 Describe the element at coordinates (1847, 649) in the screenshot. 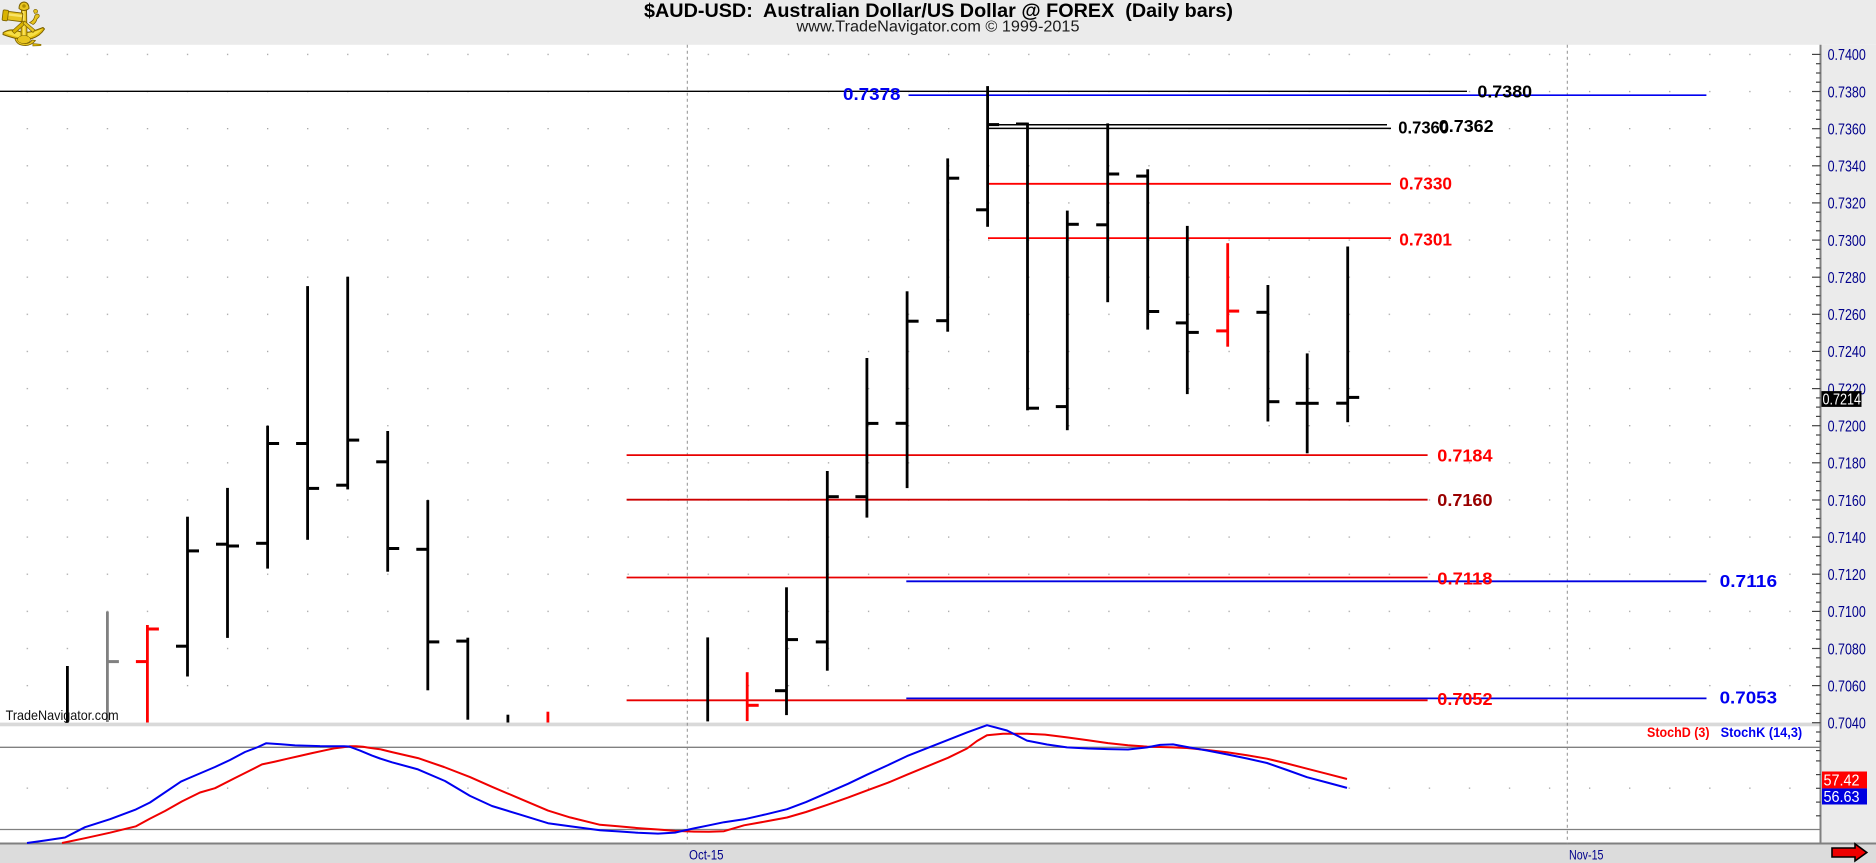

I see `svg-text: 0.7080` at that location.